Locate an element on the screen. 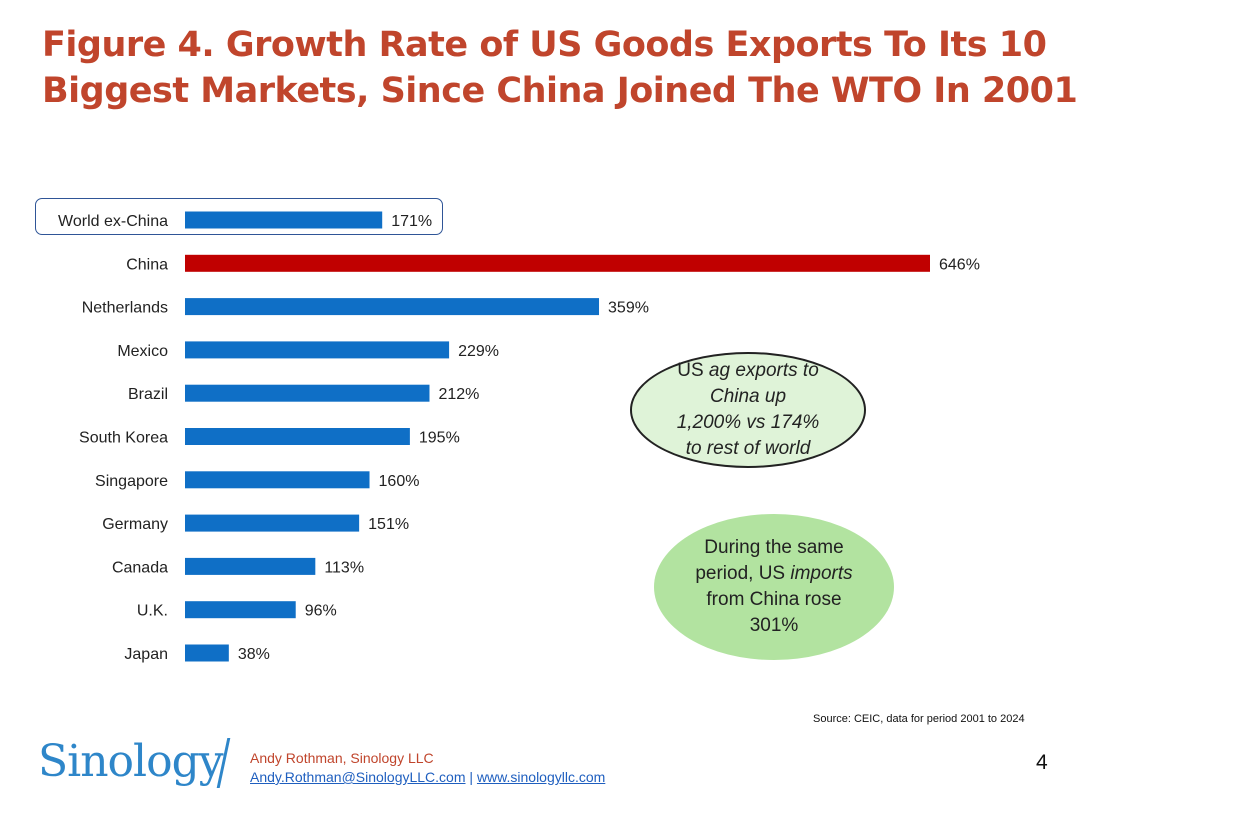 This screenshot has width=1236, height=832. category-label: Singapore is located at coordinates (131, 481).